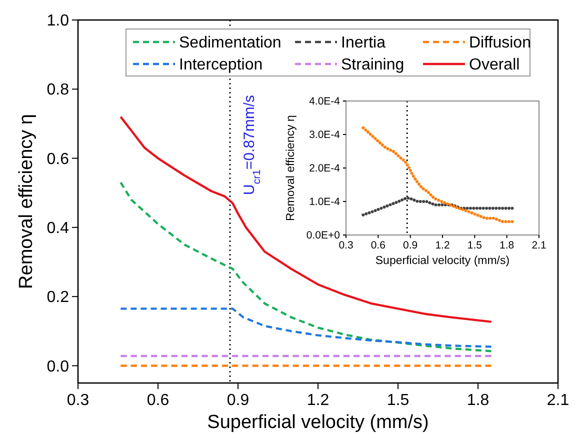 This screenshot has width=576, height=433. What do you see at coordinates (494, 65) in the screenshot?
I see `legend-label: Overall` at bounding box center [494, 65].